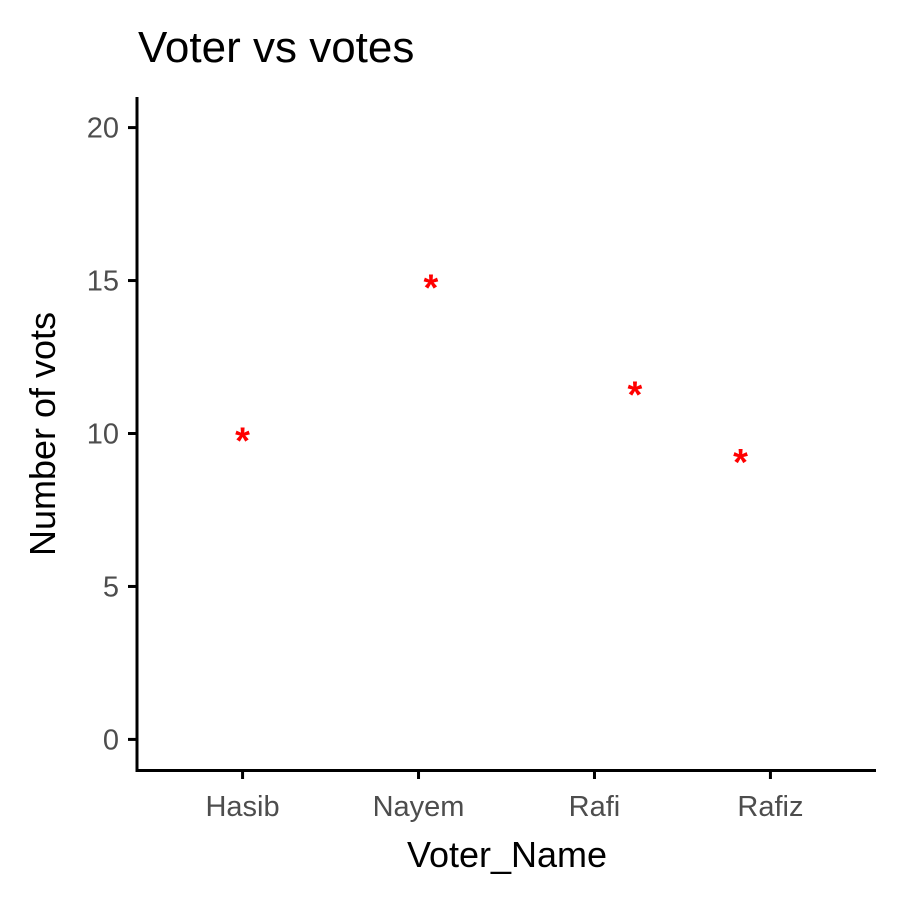 The width and height of the screenshot is (900, 900). Describe the element at coordinates (111, 740) in the screenshot. I see `y-tick-label: 0` at that location.